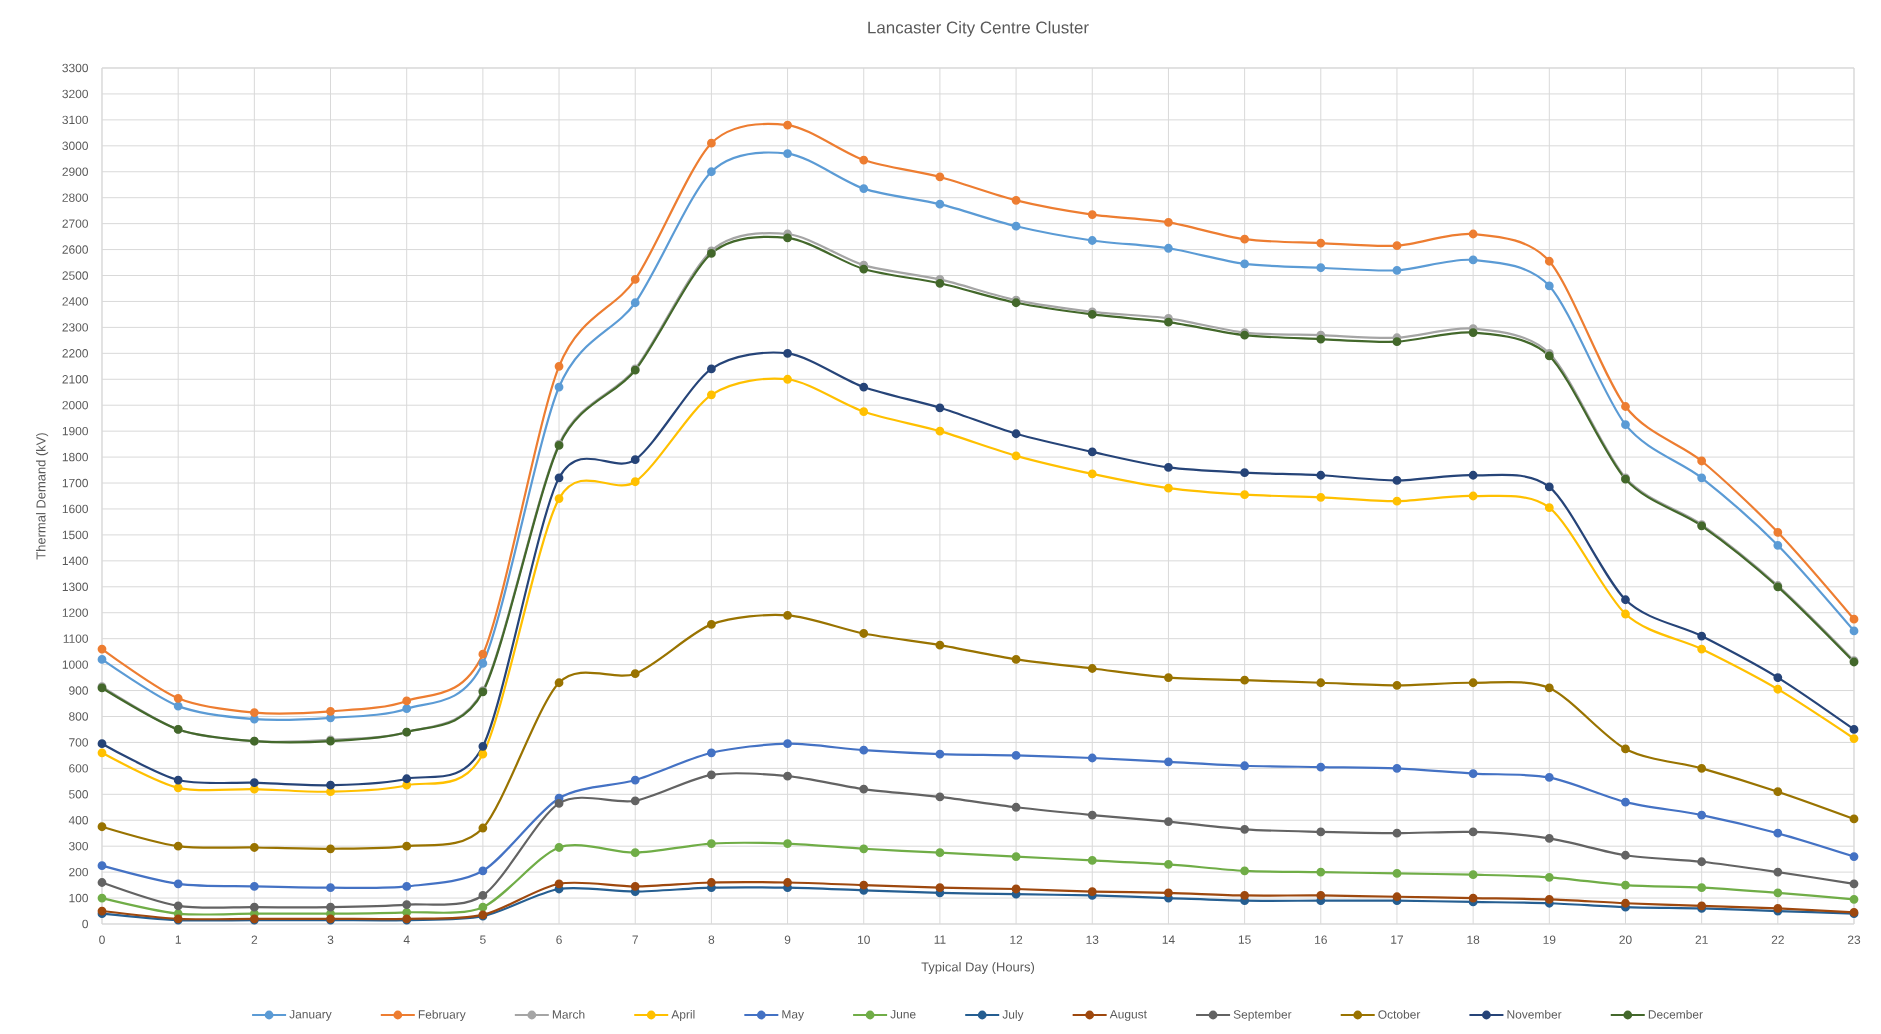 The image size is (1881, 1034). What do you see at coordinates (75, 353) in the screenshot?
I see `y-tick-label: 2200` at bounding box center [75, 353].